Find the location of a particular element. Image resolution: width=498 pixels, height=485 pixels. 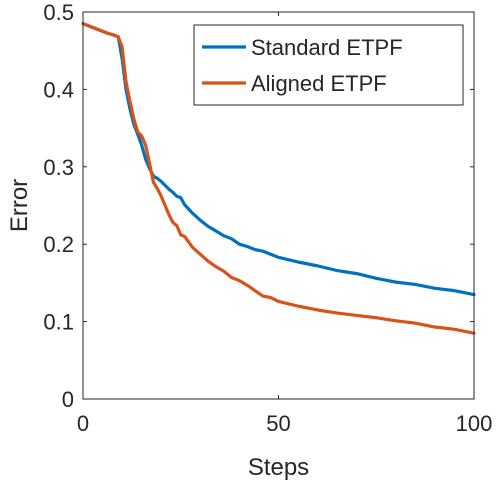

y-tick-label: 0 is located at coordinates (68, 399).